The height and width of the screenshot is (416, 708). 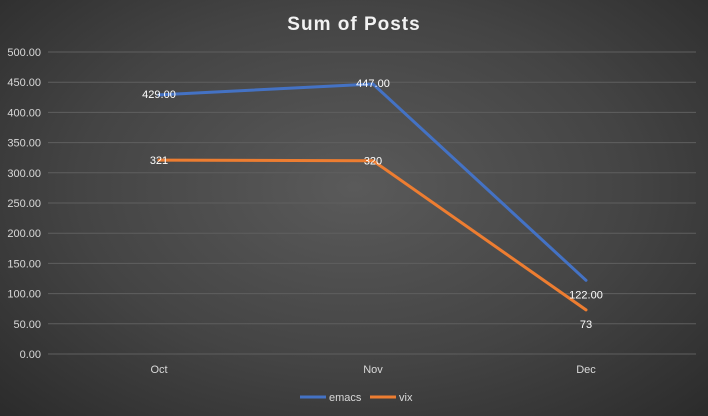 What do you see at coordinates (353, 24) in the screenshot?
I see `chart-title: Sum of Posts` at bounding box center [353, 24].